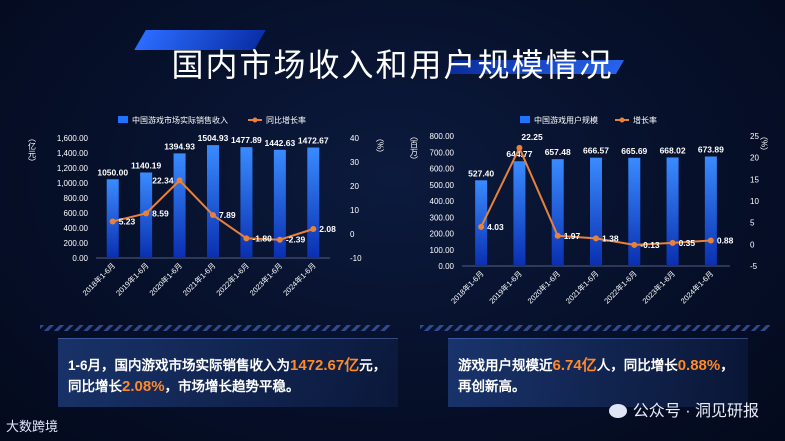 The image size is (785, 441). What do you see at coordinates (495, 227) in the screenshot?
I see `line-value-label: 4.03` at bounding box center [495, 227].